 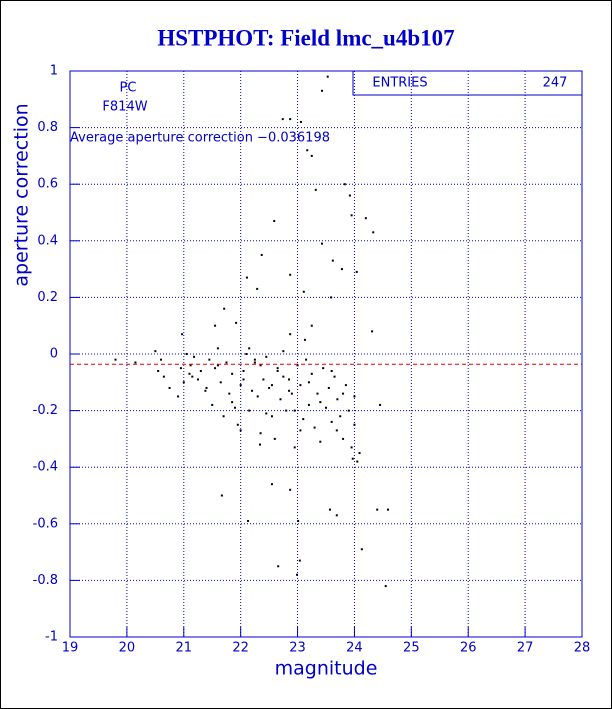 I want to click on x-tick-label: 23, so click(x=297, y=648).